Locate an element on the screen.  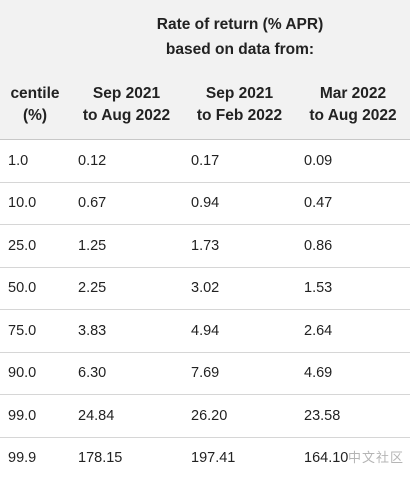
centile-cell: 1.0 is located at coordinates (35, 161).